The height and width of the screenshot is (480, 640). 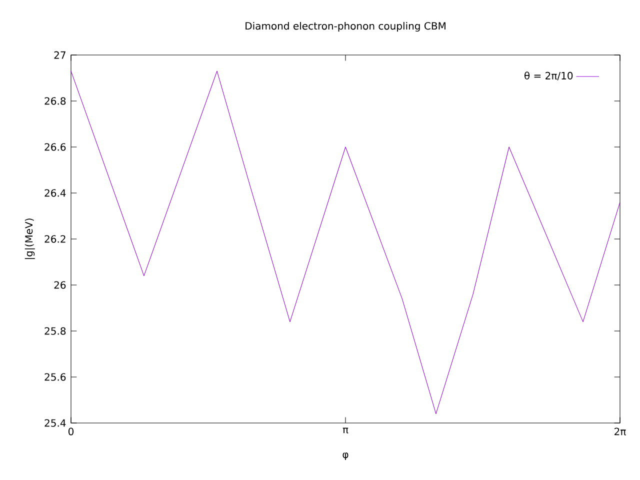 I want to click on y-tick-label: 25.4, so click(x=55, y=423).